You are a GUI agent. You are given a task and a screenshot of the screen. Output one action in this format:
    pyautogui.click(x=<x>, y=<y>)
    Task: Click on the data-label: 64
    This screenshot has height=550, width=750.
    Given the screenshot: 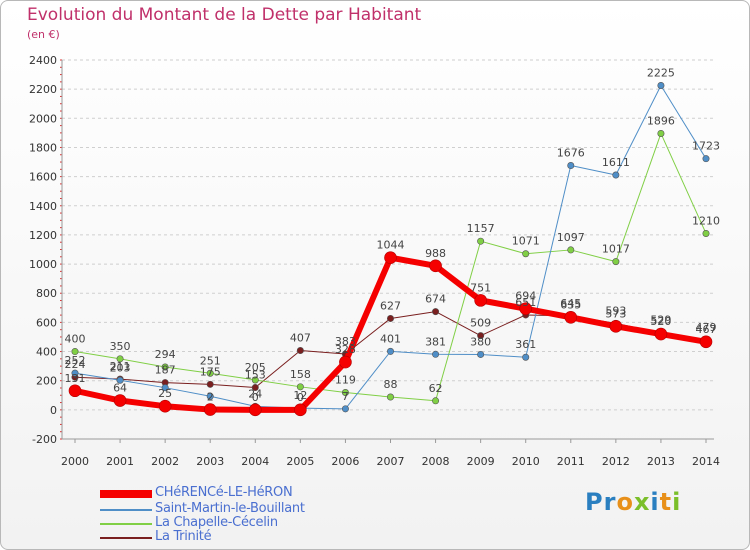 What is the action you would take?
    pyautogui.click(x=120, y=388)
    